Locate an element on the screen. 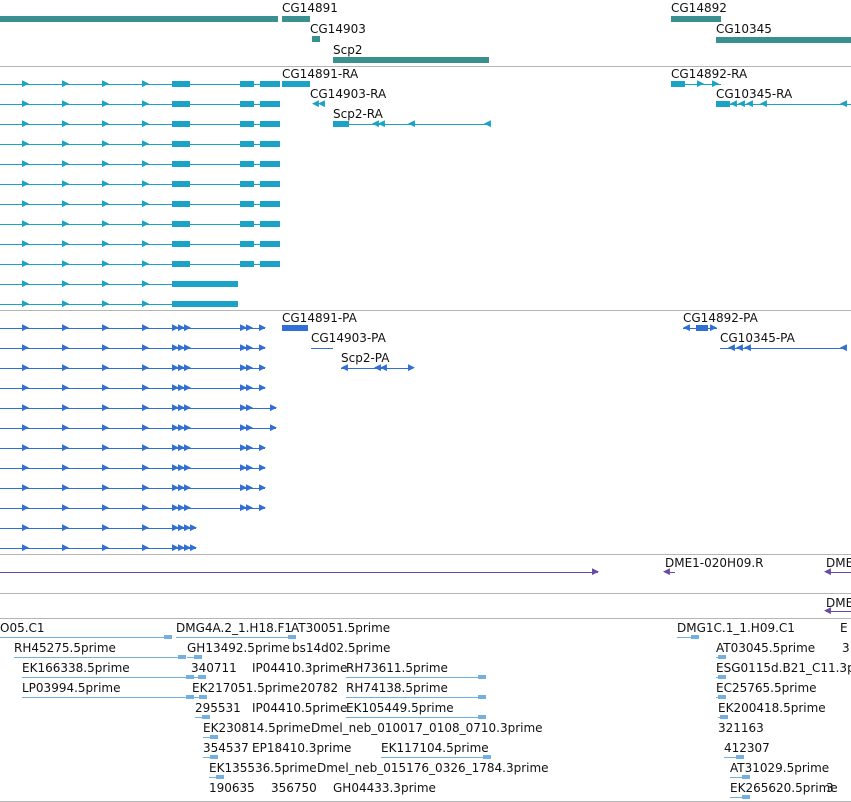  feature-label: O05.C1 is located at coordinates (22, 628).